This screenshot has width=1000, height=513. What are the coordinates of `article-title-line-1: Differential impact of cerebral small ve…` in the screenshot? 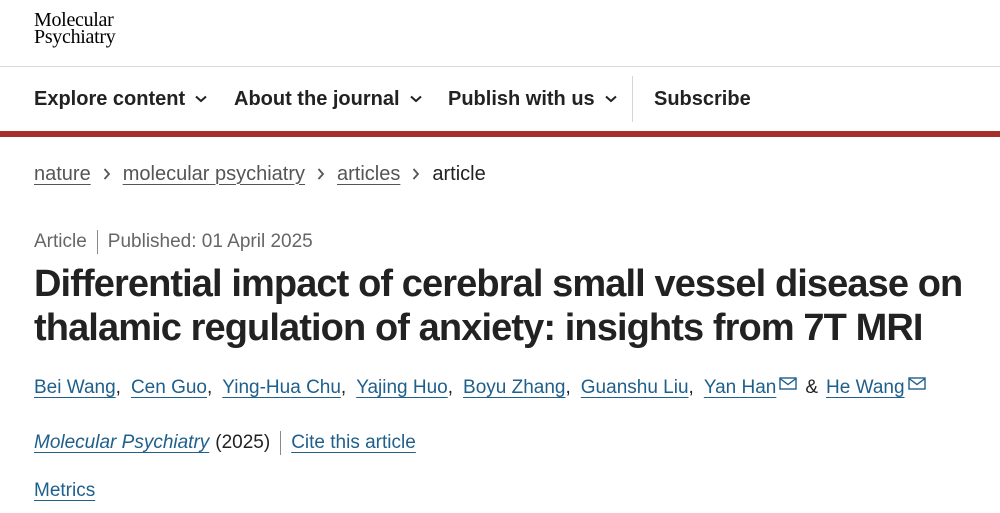 It's located at (498, 284).